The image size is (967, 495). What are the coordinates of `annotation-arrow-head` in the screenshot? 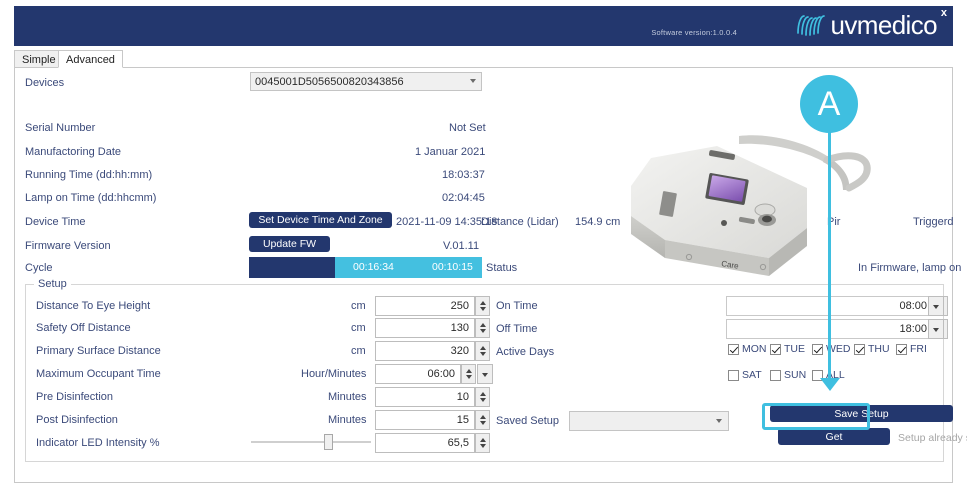 It's located at (830, 384).